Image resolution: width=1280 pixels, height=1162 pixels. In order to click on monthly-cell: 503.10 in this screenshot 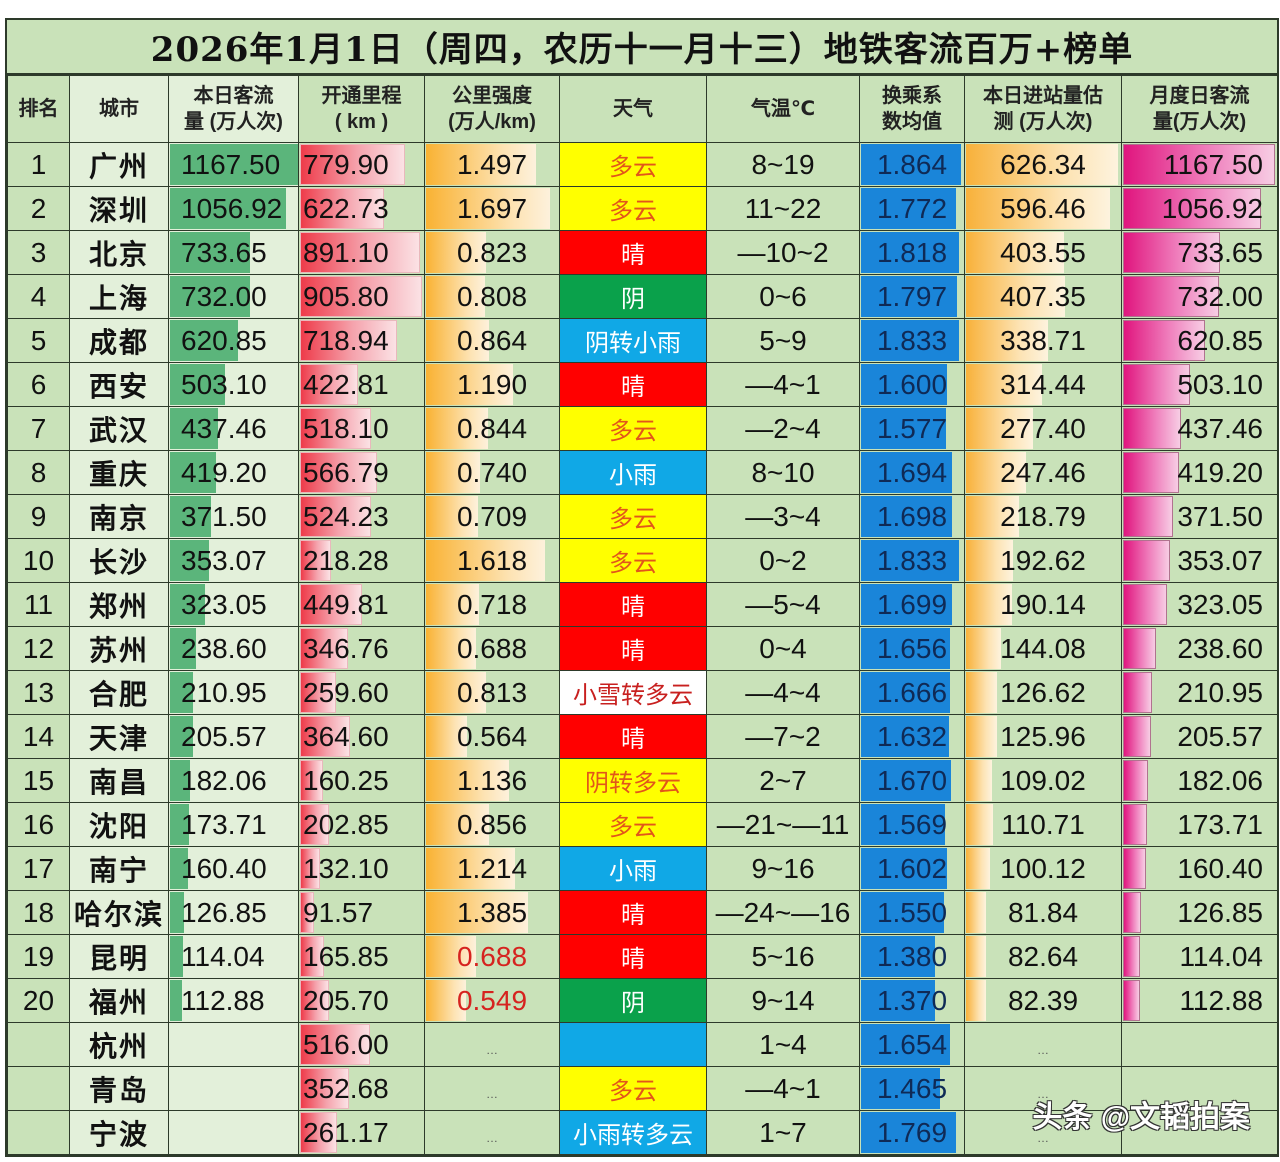, I will do `click(1199, 384)`.